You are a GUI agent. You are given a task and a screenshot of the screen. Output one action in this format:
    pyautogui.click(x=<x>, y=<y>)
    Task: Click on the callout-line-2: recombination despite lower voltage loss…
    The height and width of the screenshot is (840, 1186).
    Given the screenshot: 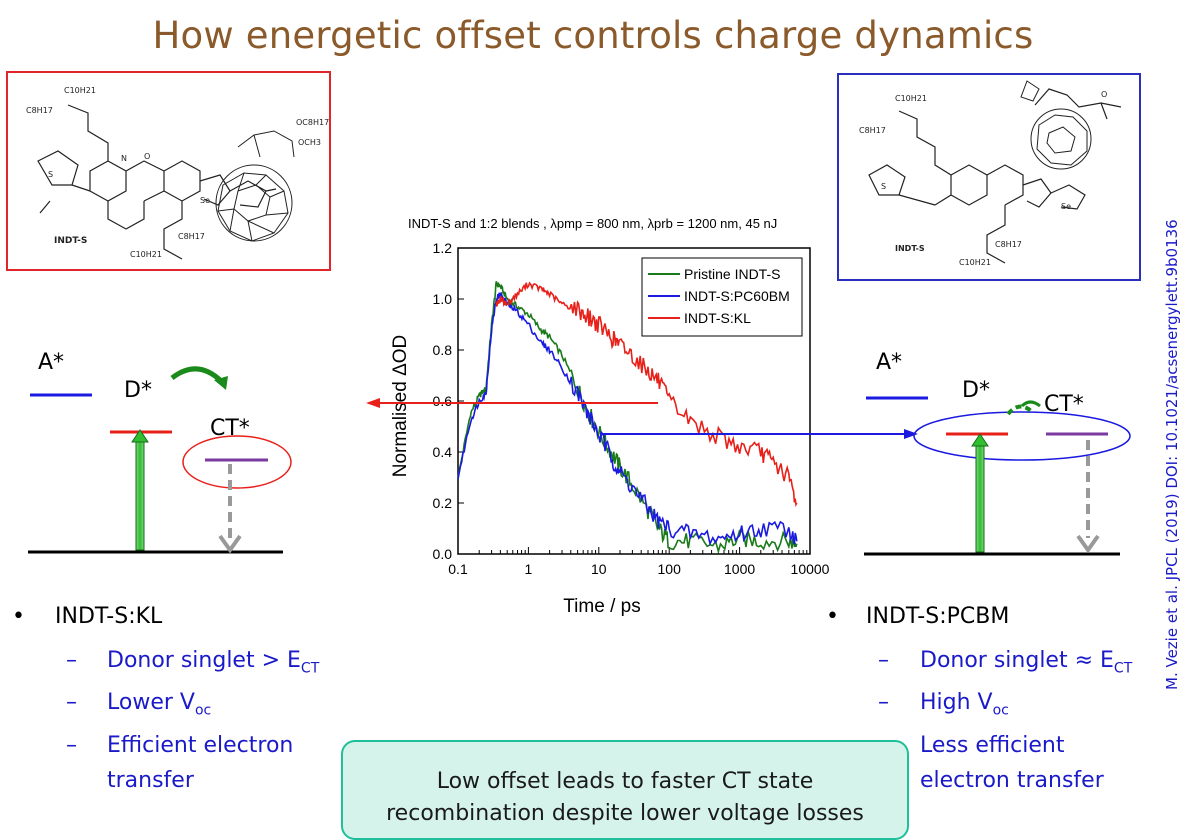 What is the action you would take?
    pyautogui.click(x=625, y=813)
    